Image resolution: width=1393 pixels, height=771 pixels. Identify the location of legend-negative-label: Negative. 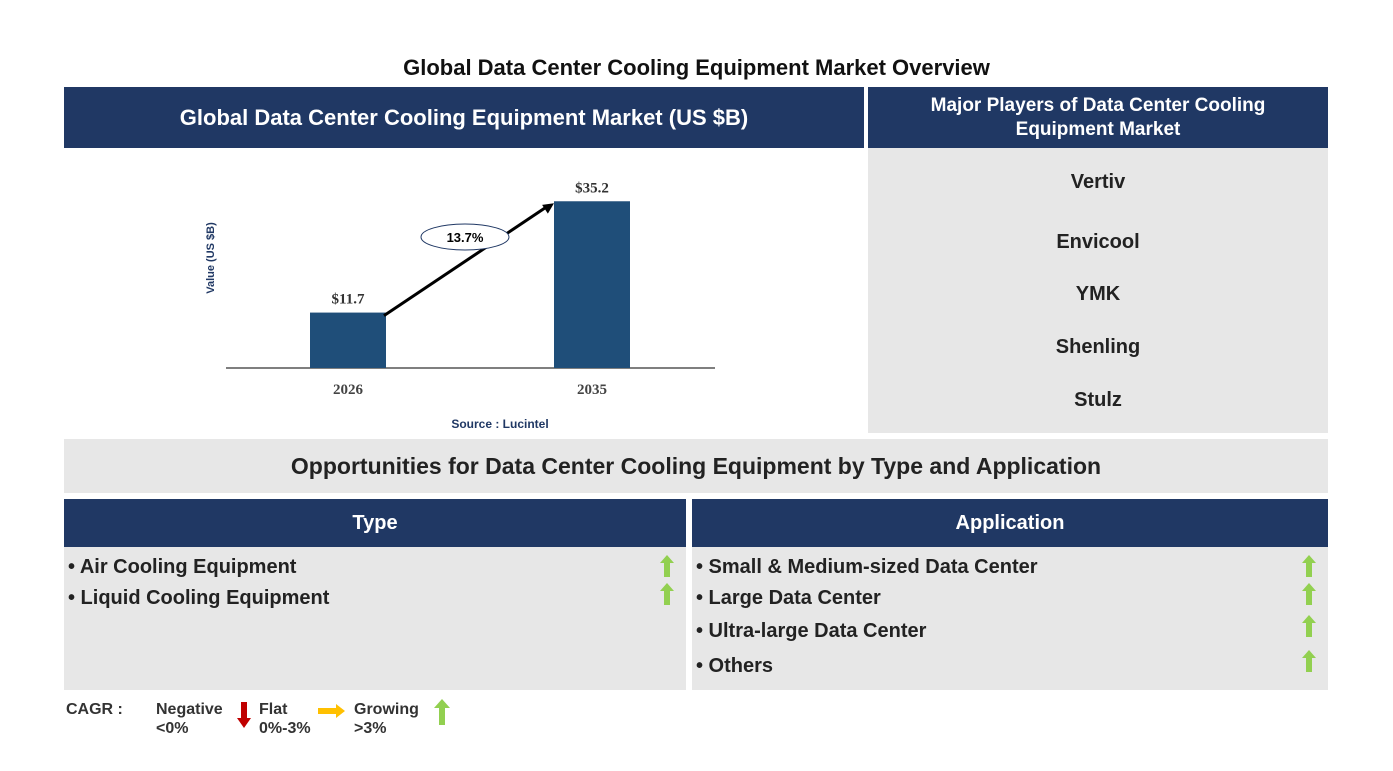
(189, 709).